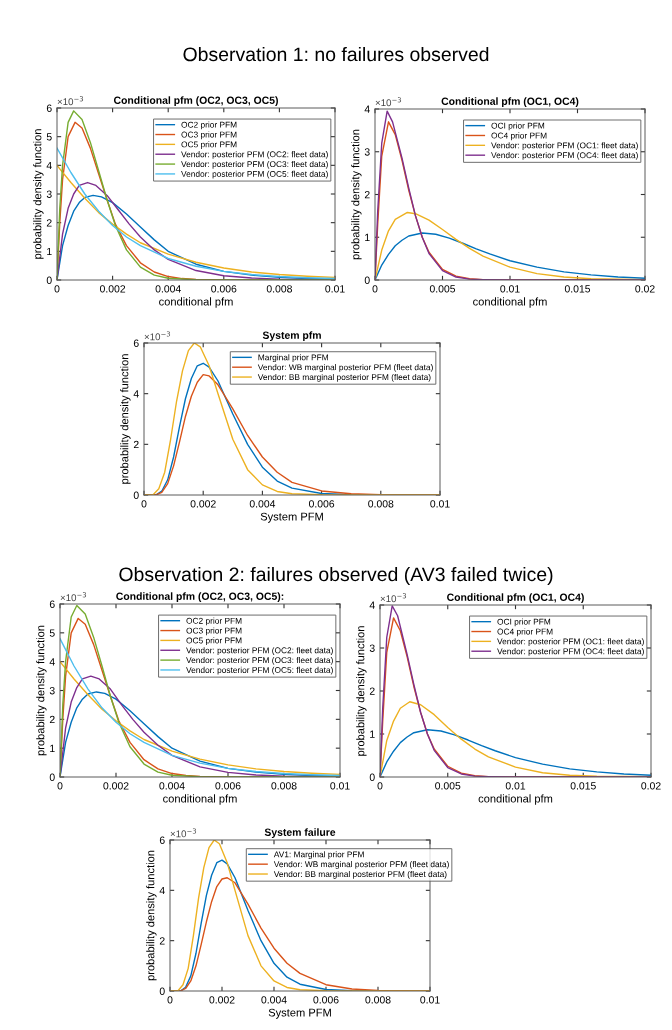  Describe the element at coordinates (195, 101) in the screenshot. I see `chart-title: Conditional pfm (OC2, OC3, OC5)` at that location.